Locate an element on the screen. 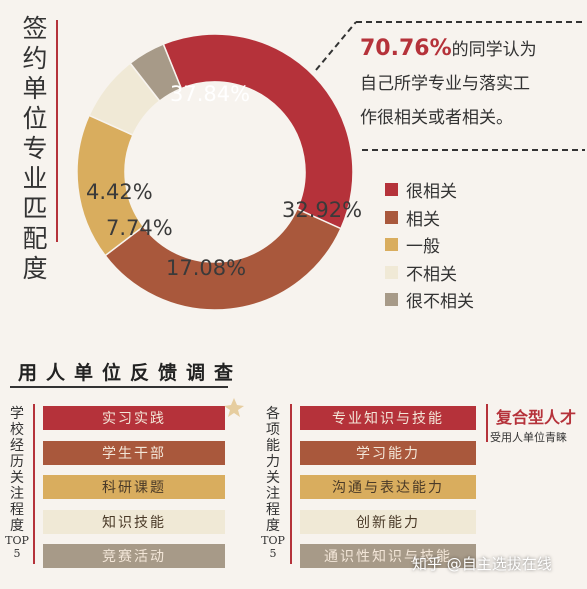  callout-diagonal-dash is located at coordinates (336, 46).